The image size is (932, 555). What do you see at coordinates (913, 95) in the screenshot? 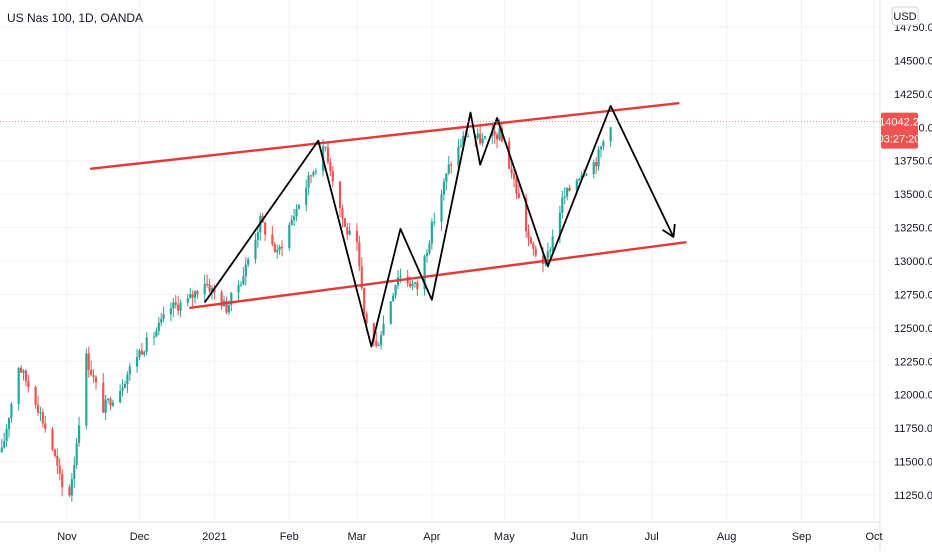
I see `y-tick-label: 14250.0` at bounding box center [913, 95].